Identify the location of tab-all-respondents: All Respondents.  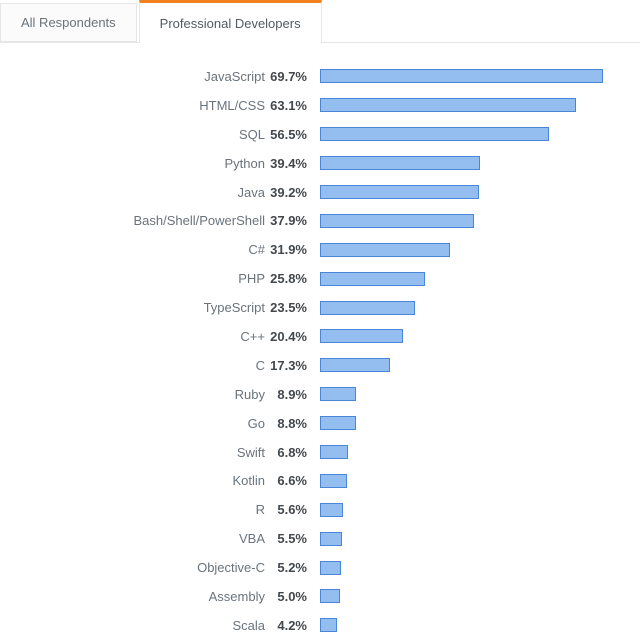
(68, 22).